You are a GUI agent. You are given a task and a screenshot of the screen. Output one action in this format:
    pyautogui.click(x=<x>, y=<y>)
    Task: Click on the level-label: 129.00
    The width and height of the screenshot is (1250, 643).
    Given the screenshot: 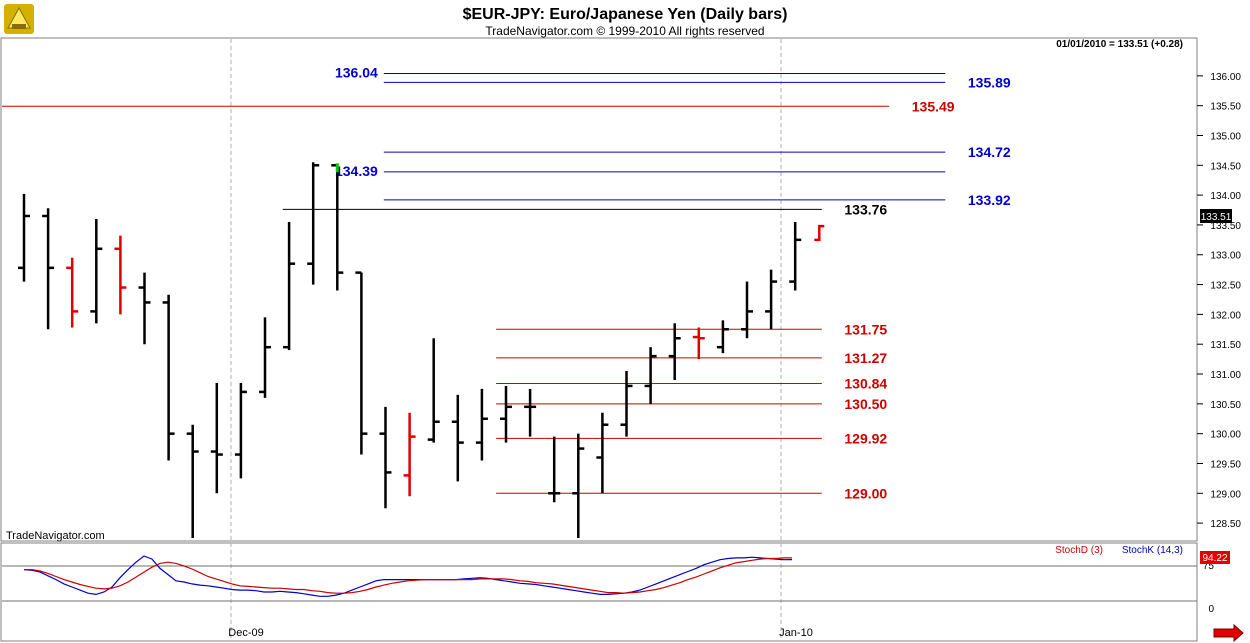 What is the action you would take?
    pyautogui.click(x=865, y=493)
    